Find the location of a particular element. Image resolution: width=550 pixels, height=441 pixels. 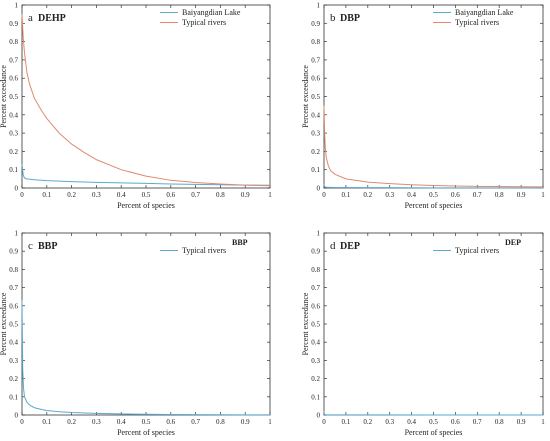

legend-title: BBP is located at coordinates (240, 242).